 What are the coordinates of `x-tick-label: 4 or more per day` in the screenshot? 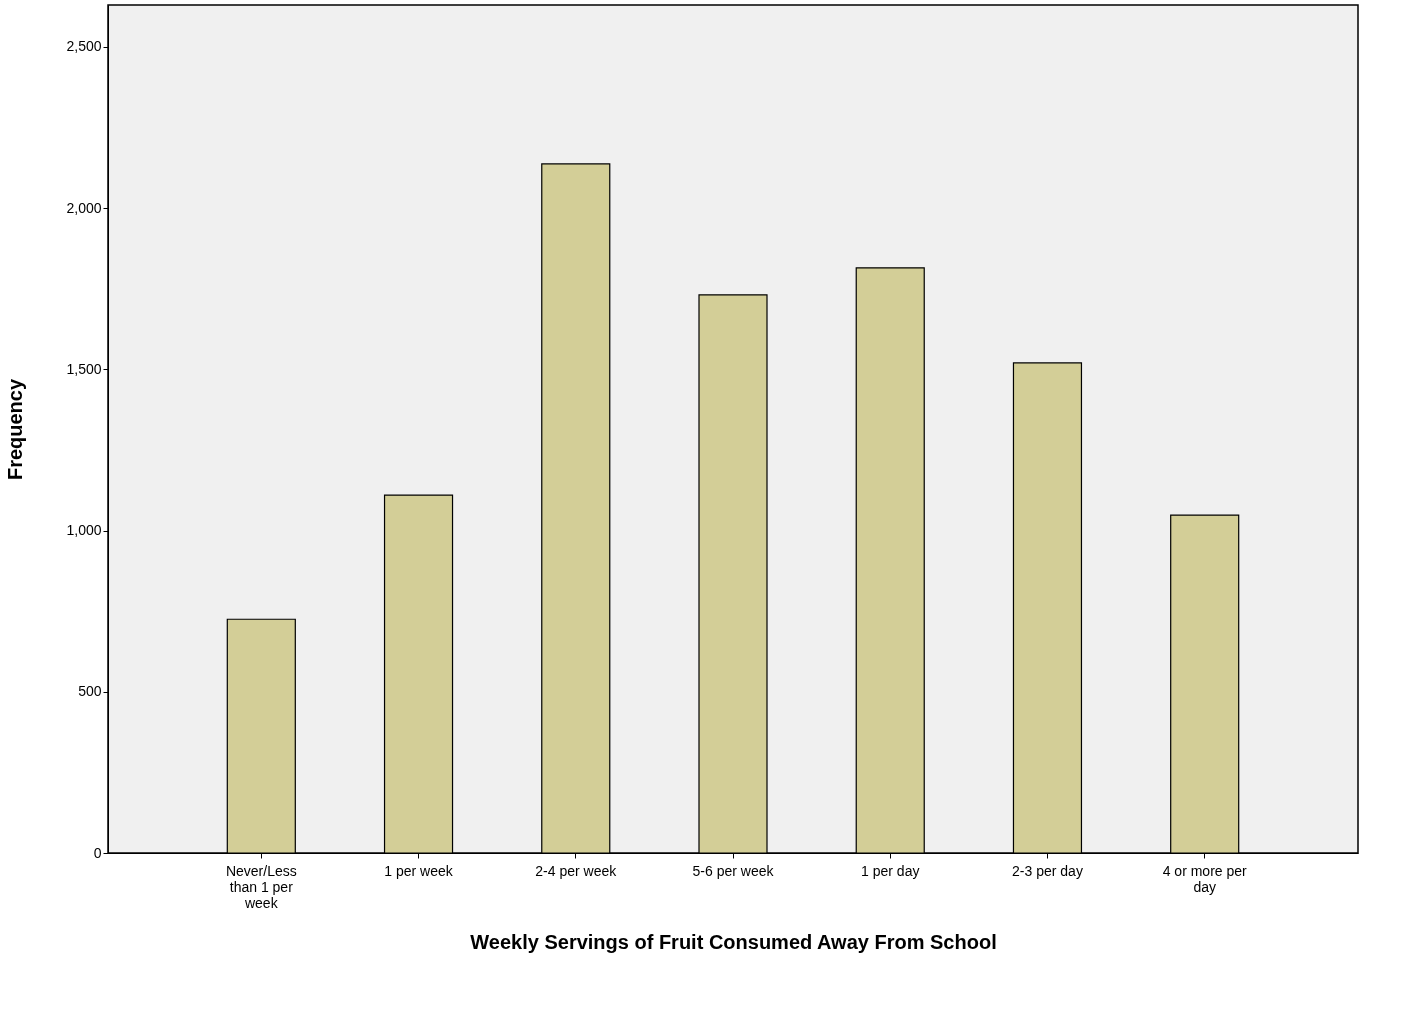 It's located at (1205, 878).